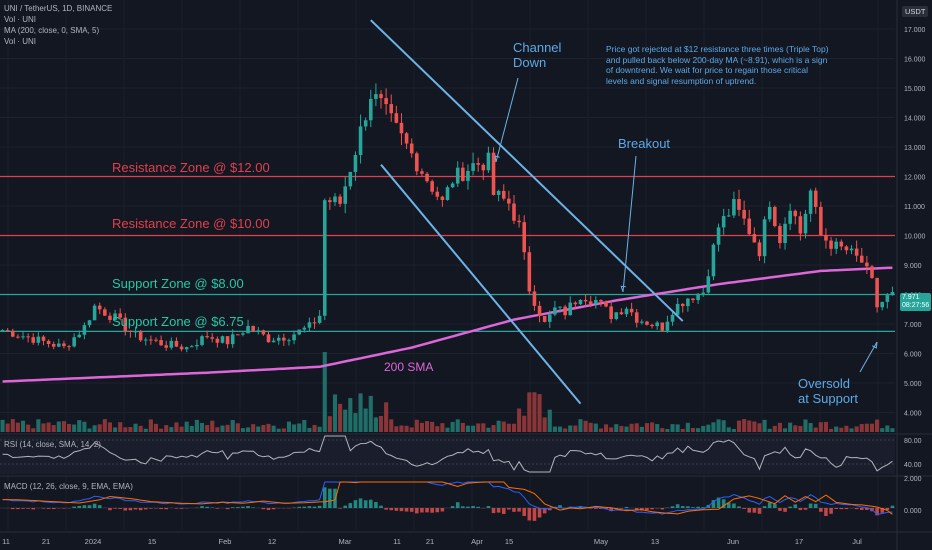 The width and height of the screenshot is (932, 550). I want to click on support-675-label: Support Zone @ $6.75, so click(178, 321).